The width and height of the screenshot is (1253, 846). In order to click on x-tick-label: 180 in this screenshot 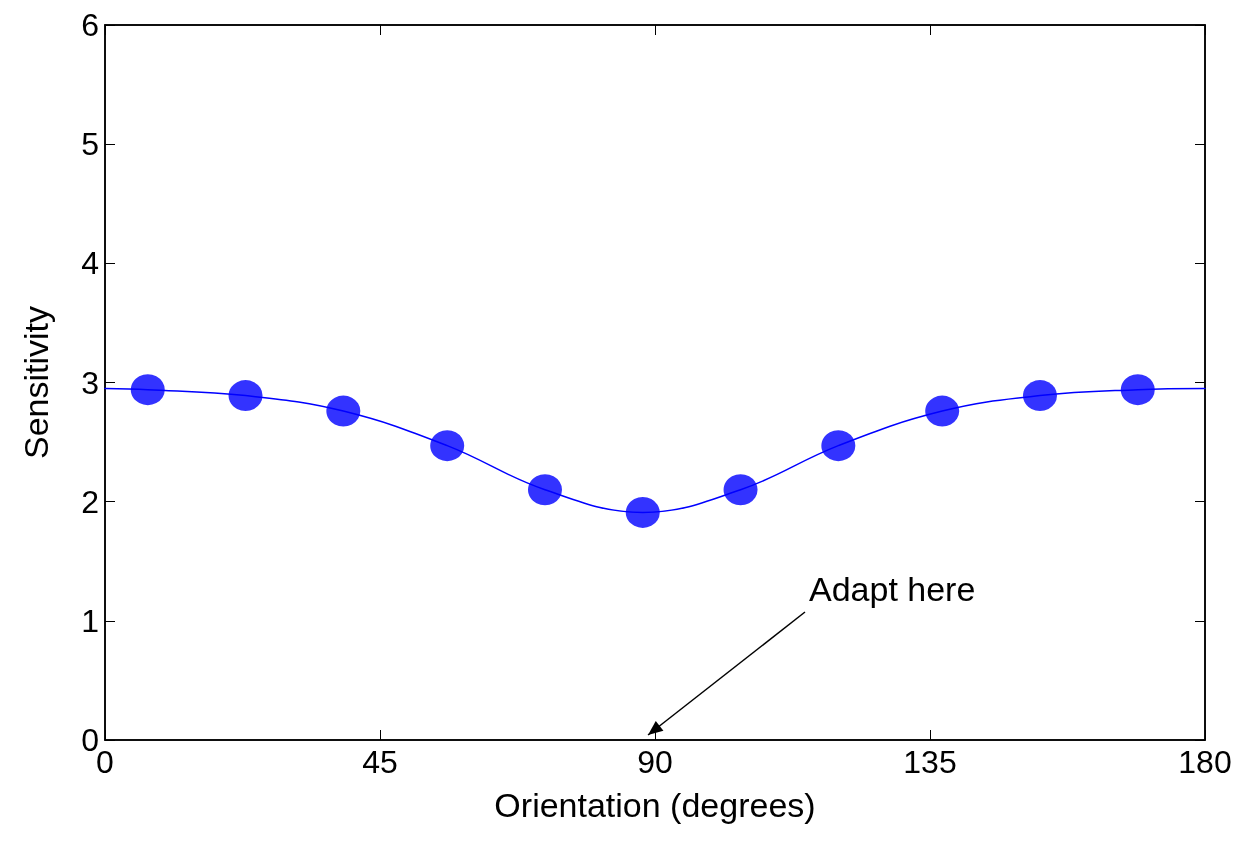, I will do `click(1205, 762)`.